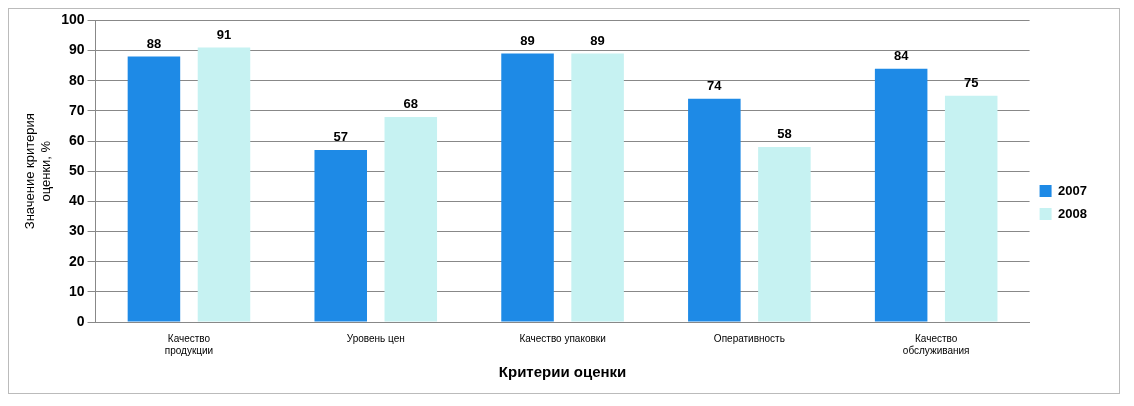 The width and height of the screenshot is (1134, 406). I want to click on y-tick-label: 30, so click(76, 230).